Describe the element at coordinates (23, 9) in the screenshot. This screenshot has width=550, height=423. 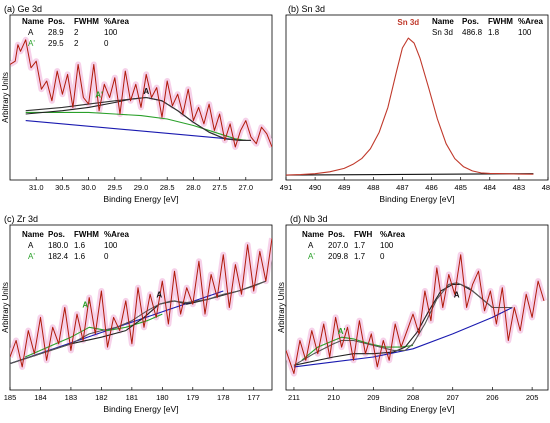
I see `panel-title: (a) Ge 3d` at that location.